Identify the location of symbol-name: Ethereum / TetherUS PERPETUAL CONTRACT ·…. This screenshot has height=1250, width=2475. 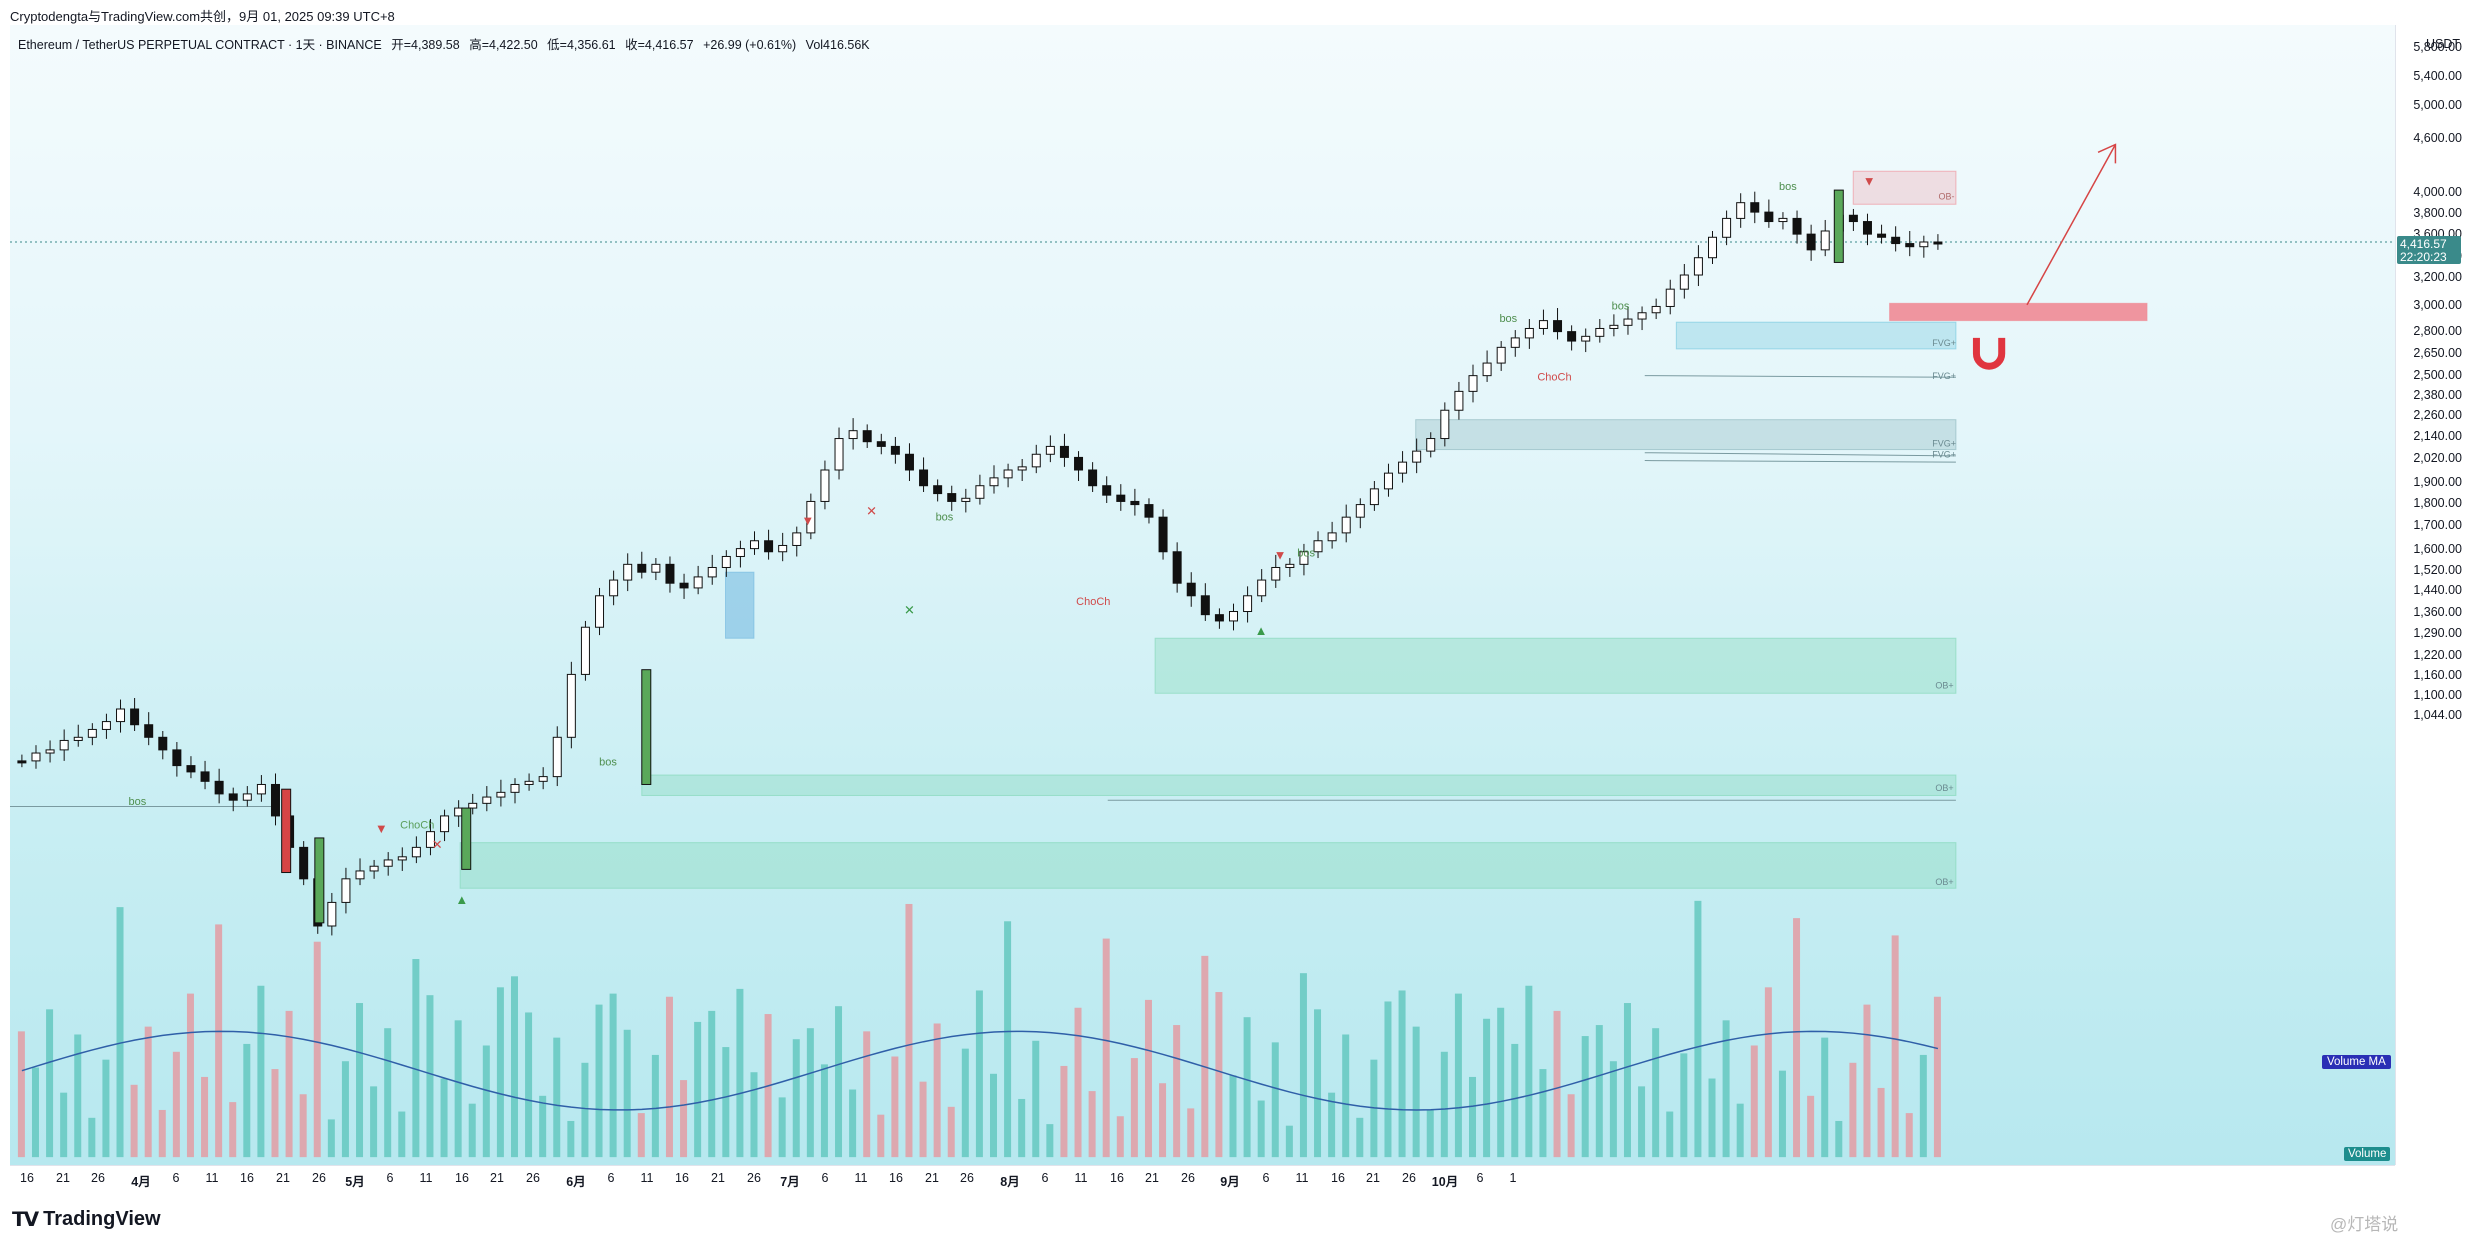
(200, 45).